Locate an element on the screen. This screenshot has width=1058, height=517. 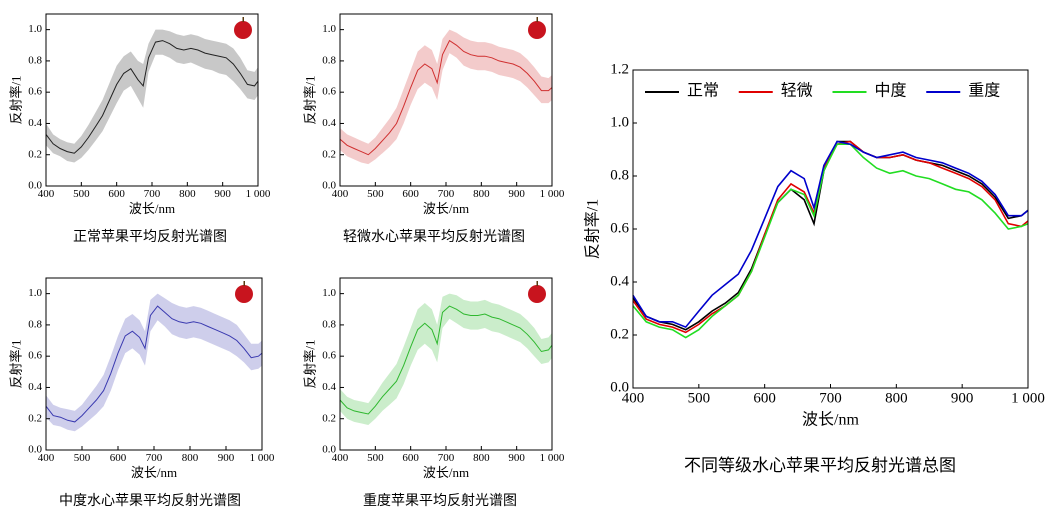
caption: 正常苹果平均反射光谱图 is located at coordinates (150, 237).